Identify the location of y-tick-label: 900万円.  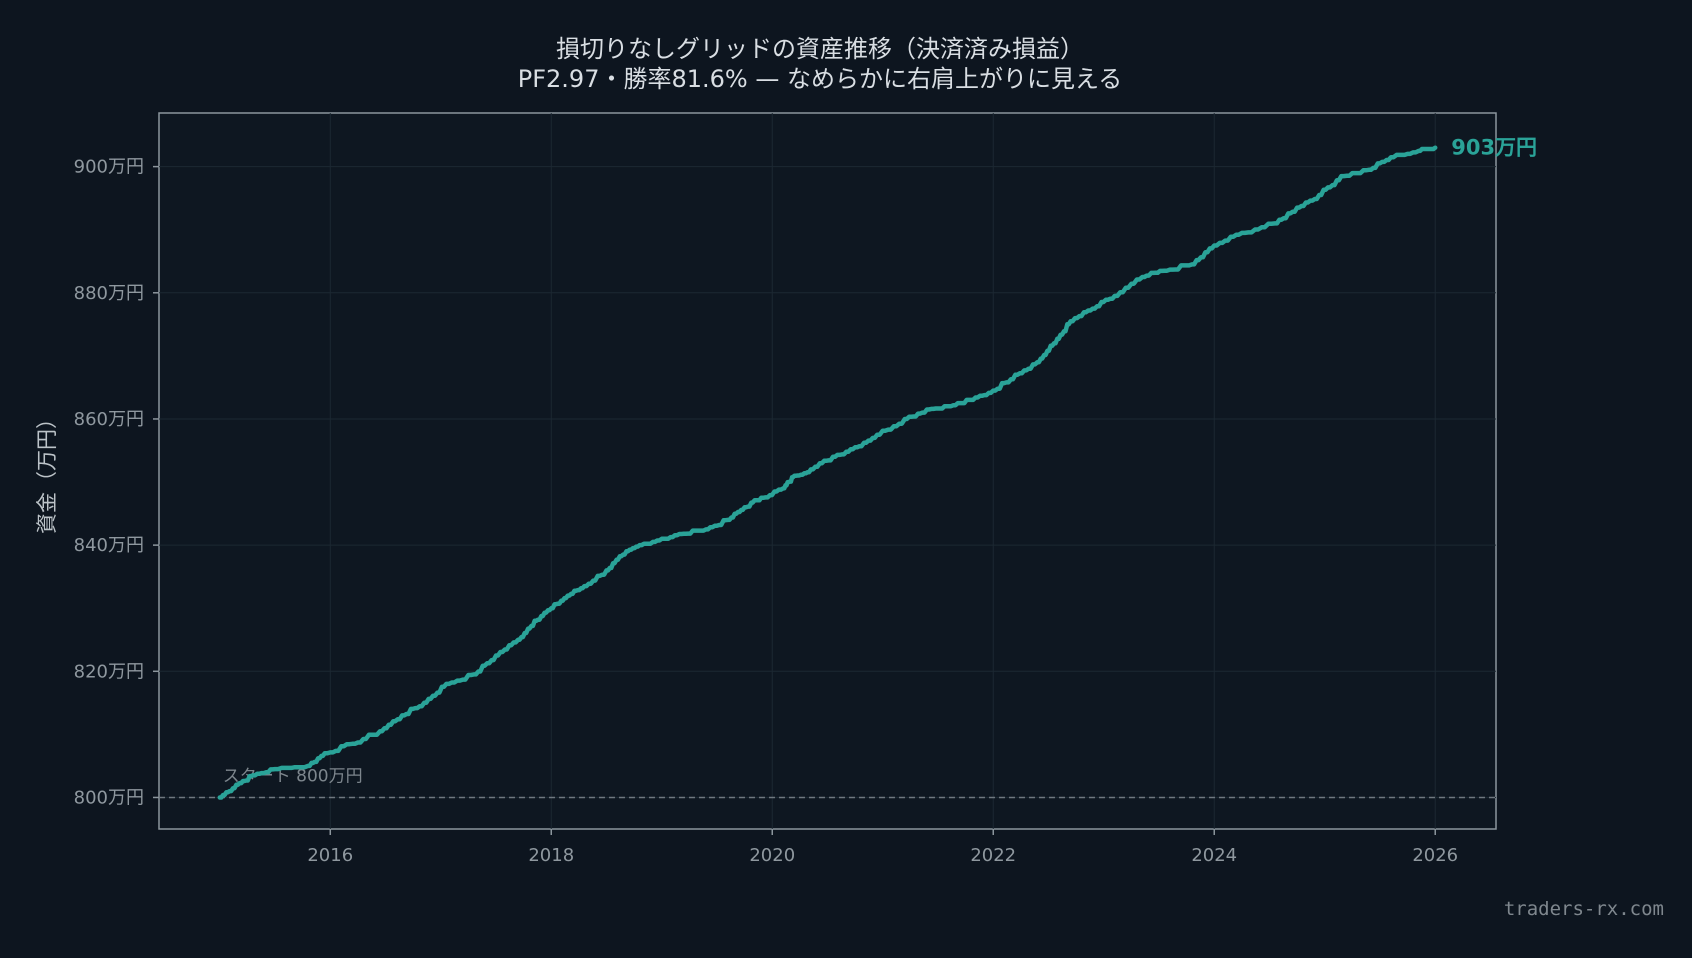
(109, 167).